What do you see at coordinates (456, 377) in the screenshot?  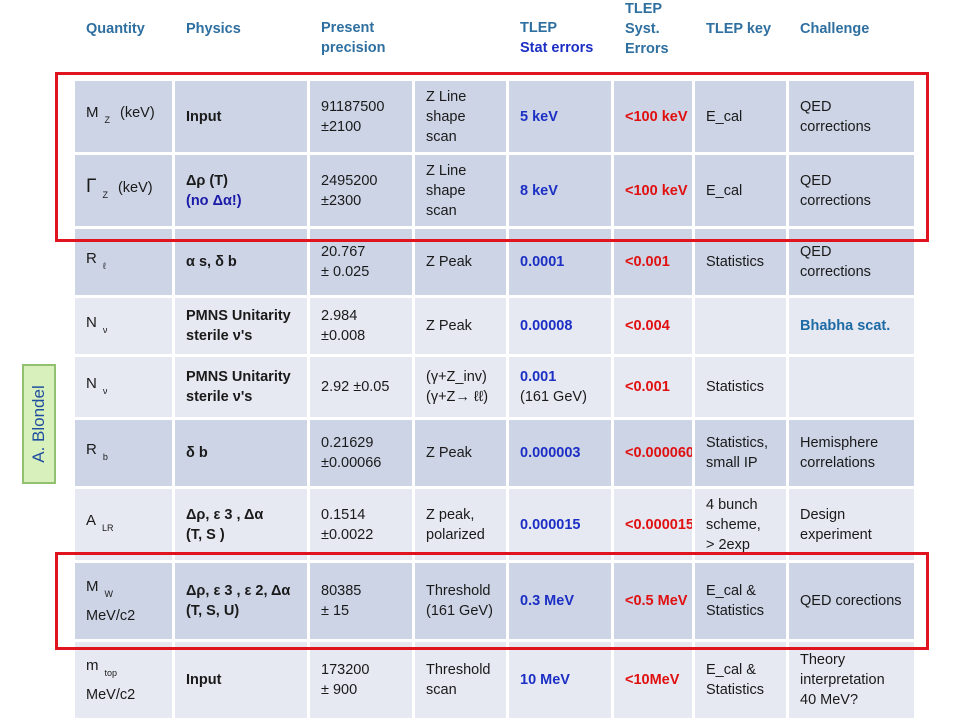 I see `cell-line: (γ+Z_inv)` at bounding box center [456, 377].